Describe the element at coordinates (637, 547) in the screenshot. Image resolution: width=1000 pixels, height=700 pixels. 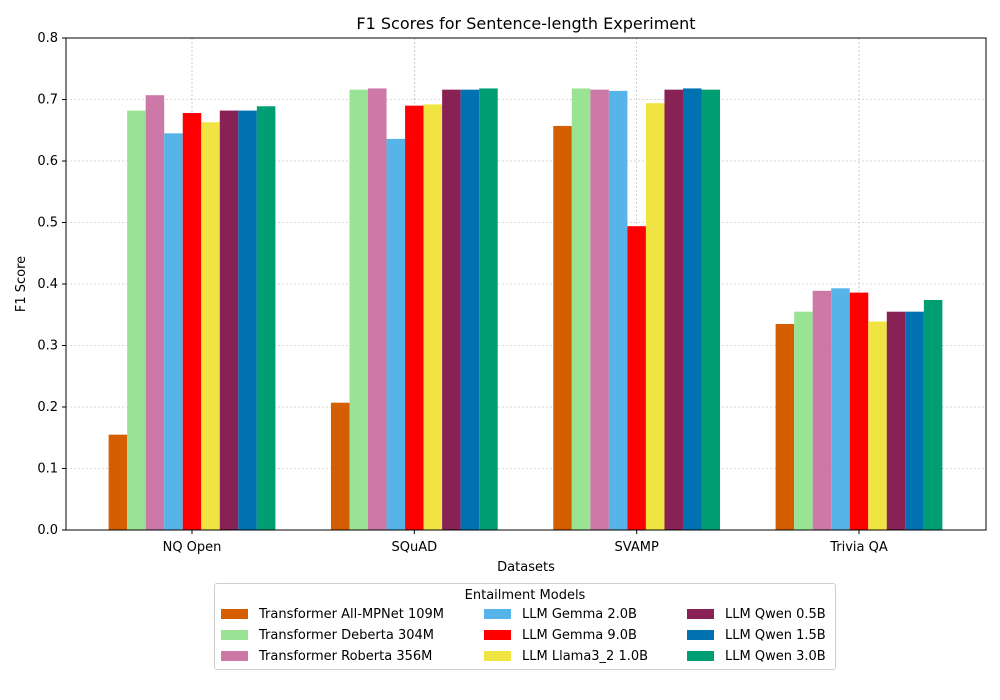
I see `x-tick-label: SVAMP` at that location.